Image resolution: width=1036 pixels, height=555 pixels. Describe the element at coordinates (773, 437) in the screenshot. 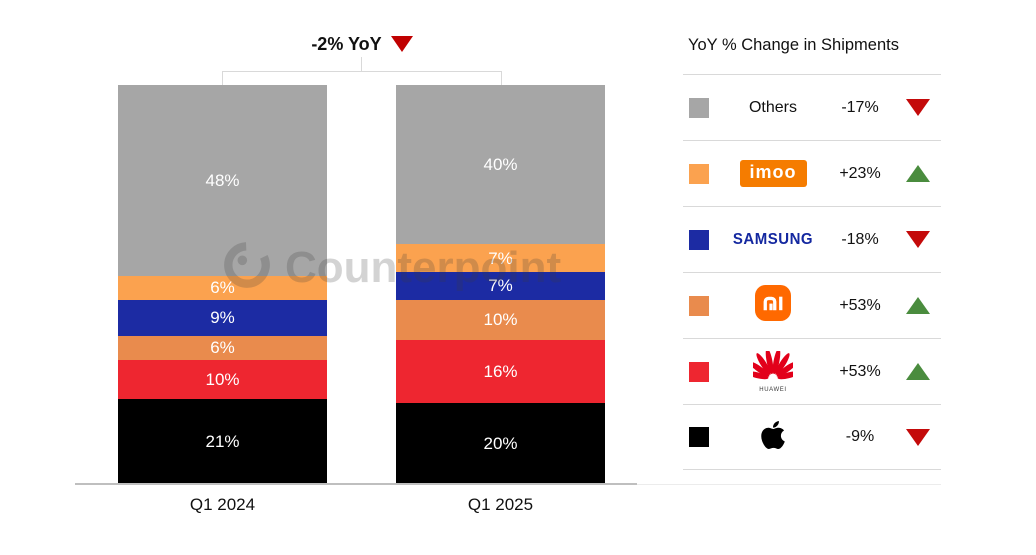

I see `apple-logo-icon` at that location.